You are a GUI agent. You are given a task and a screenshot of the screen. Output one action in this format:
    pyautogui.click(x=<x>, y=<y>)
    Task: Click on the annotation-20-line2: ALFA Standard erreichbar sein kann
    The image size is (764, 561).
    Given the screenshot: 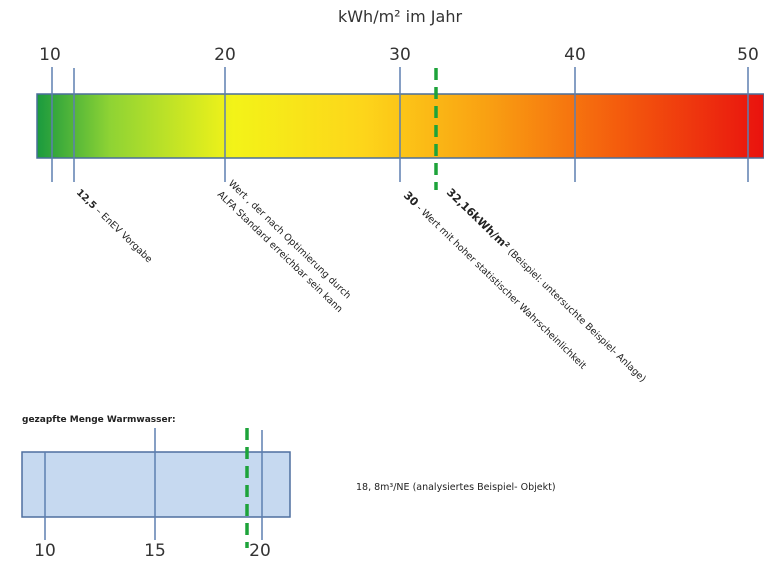 What is the action you would take?
    pyautogui.click(x=280, y=252)
    